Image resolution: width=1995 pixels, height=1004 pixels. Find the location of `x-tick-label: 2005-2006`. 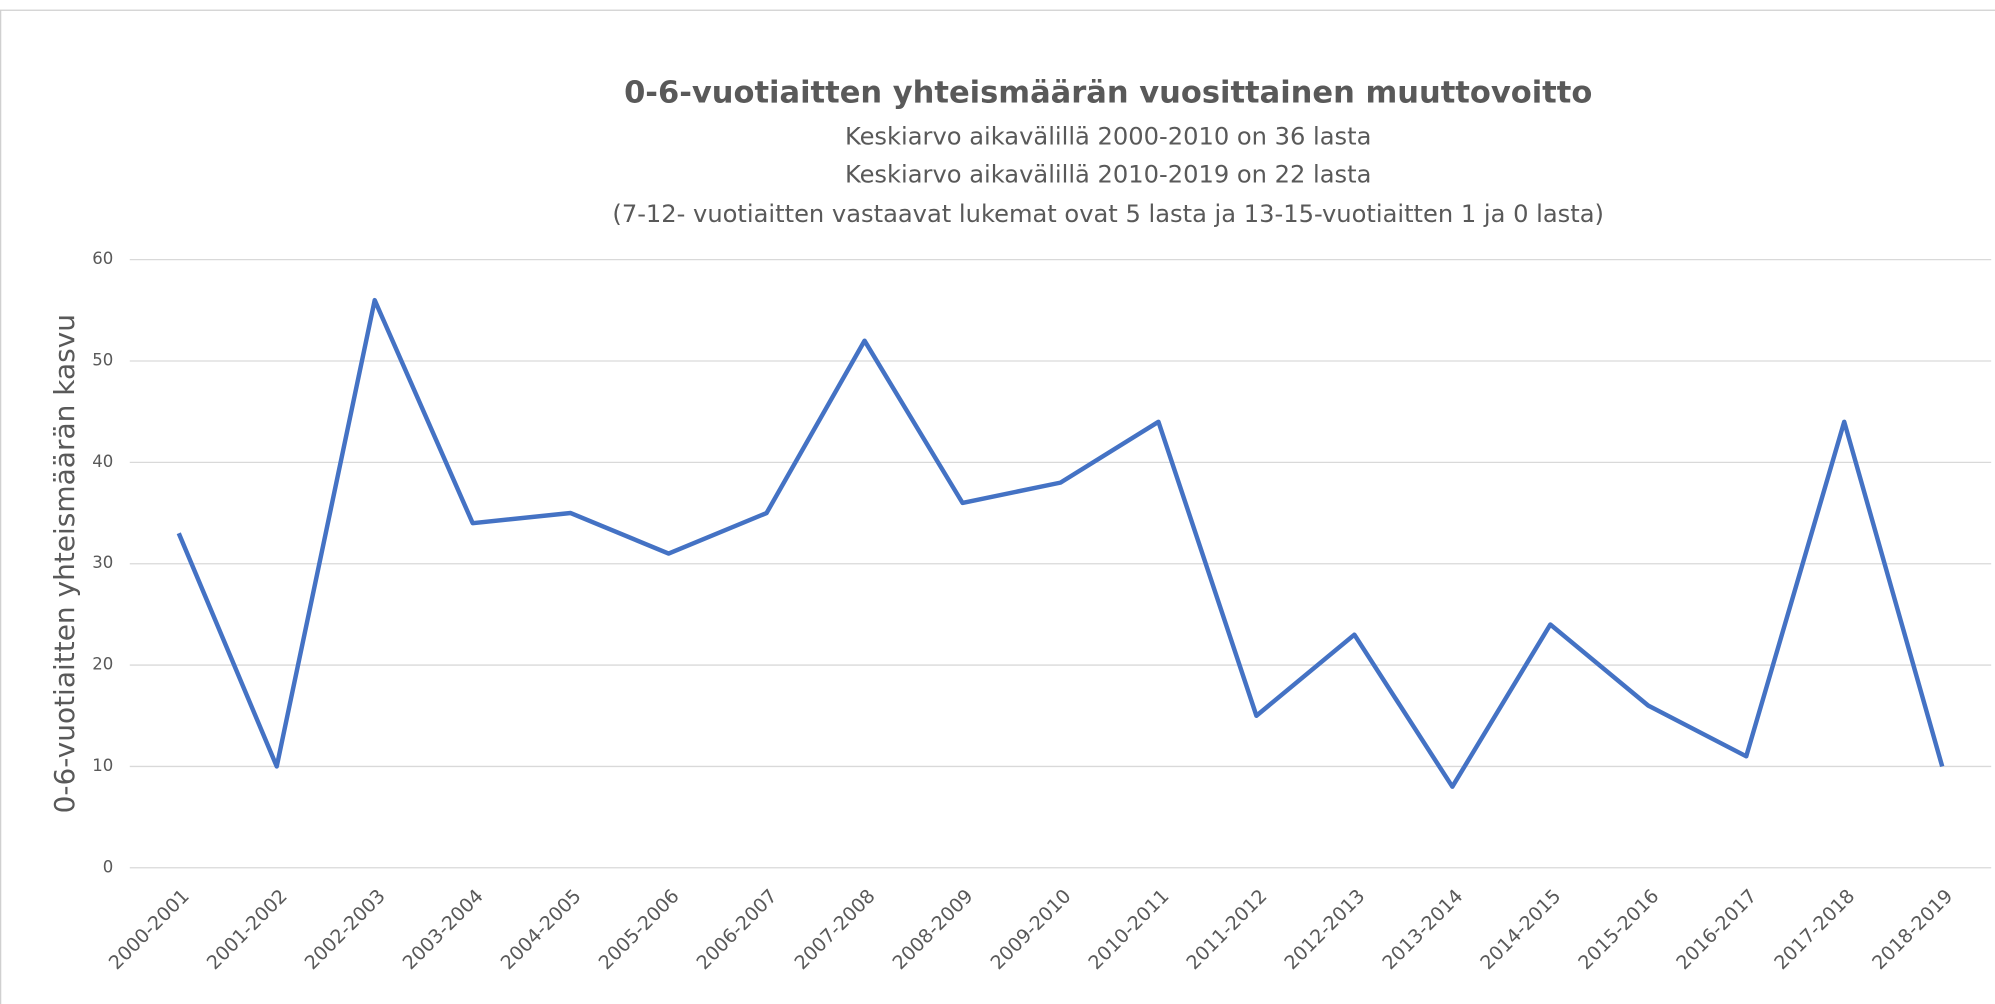

x-tick-label: 2005-2006 is located at coordinates (639, 929).